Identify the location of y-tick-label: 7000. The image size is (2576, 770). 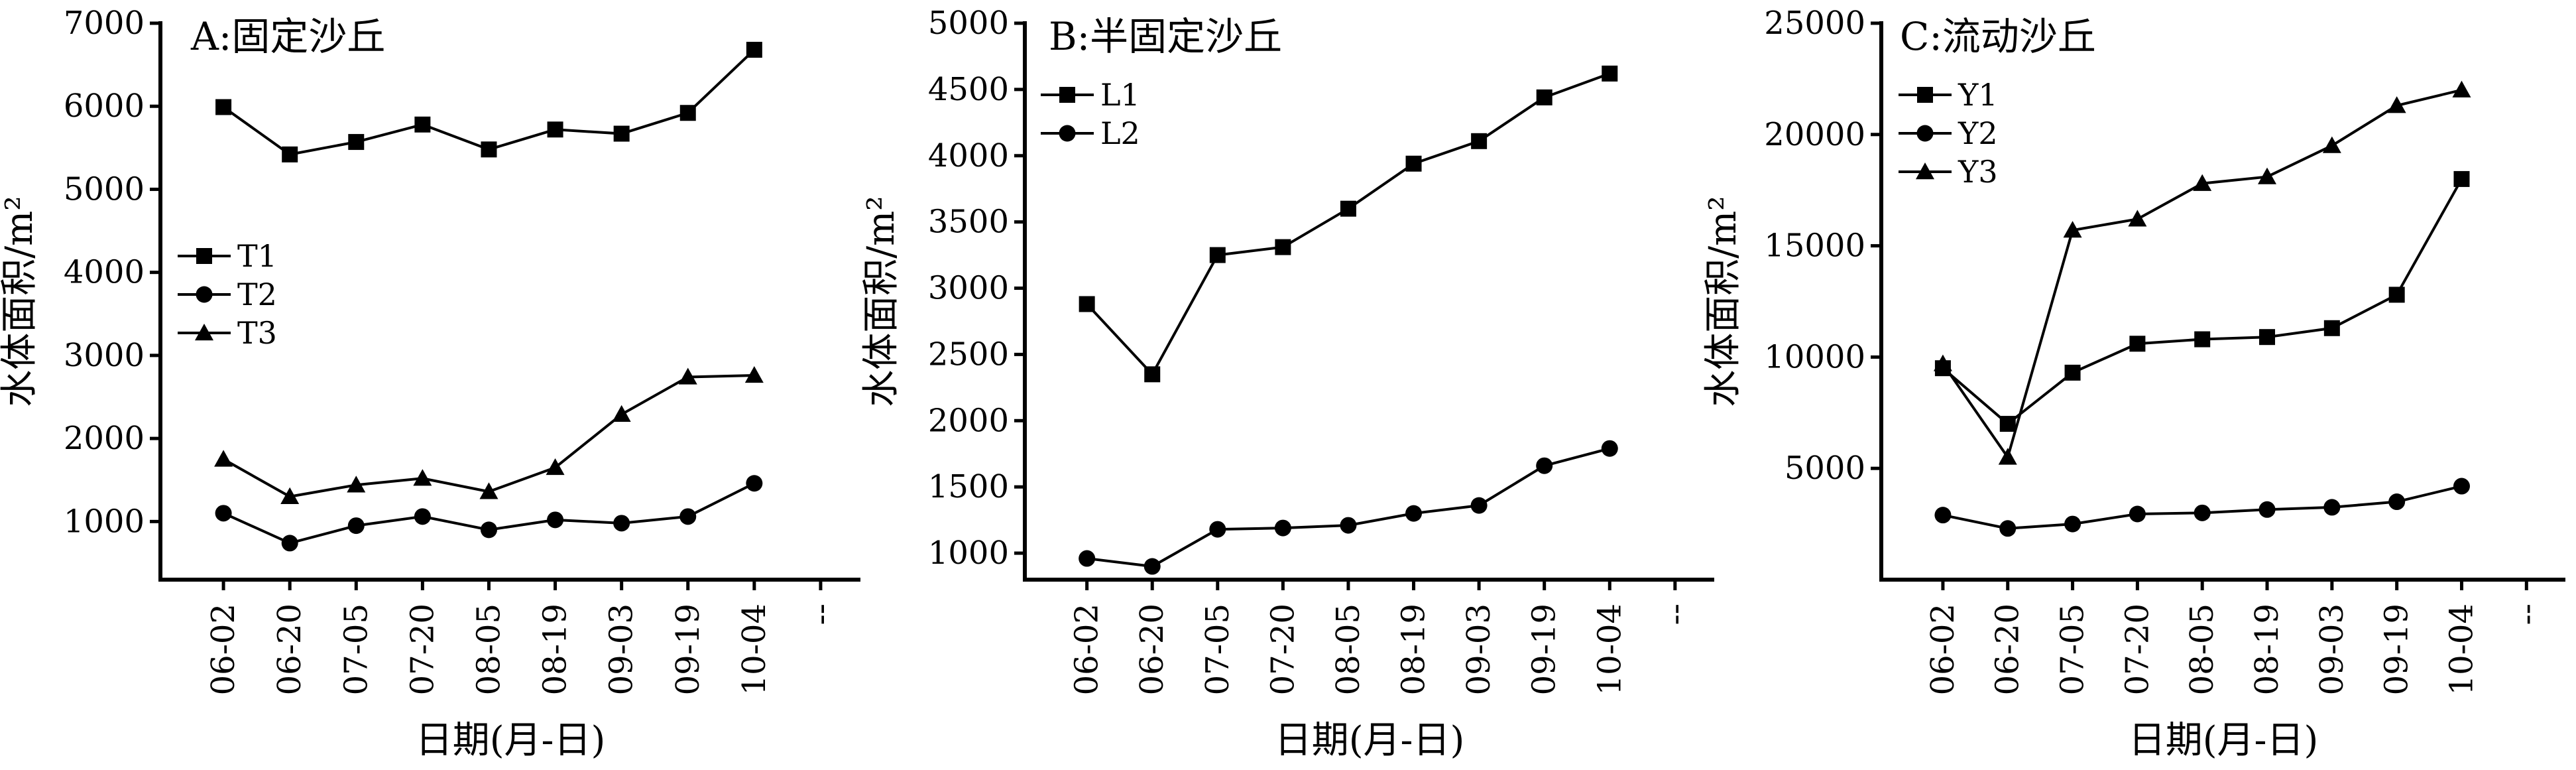
(105, 23).